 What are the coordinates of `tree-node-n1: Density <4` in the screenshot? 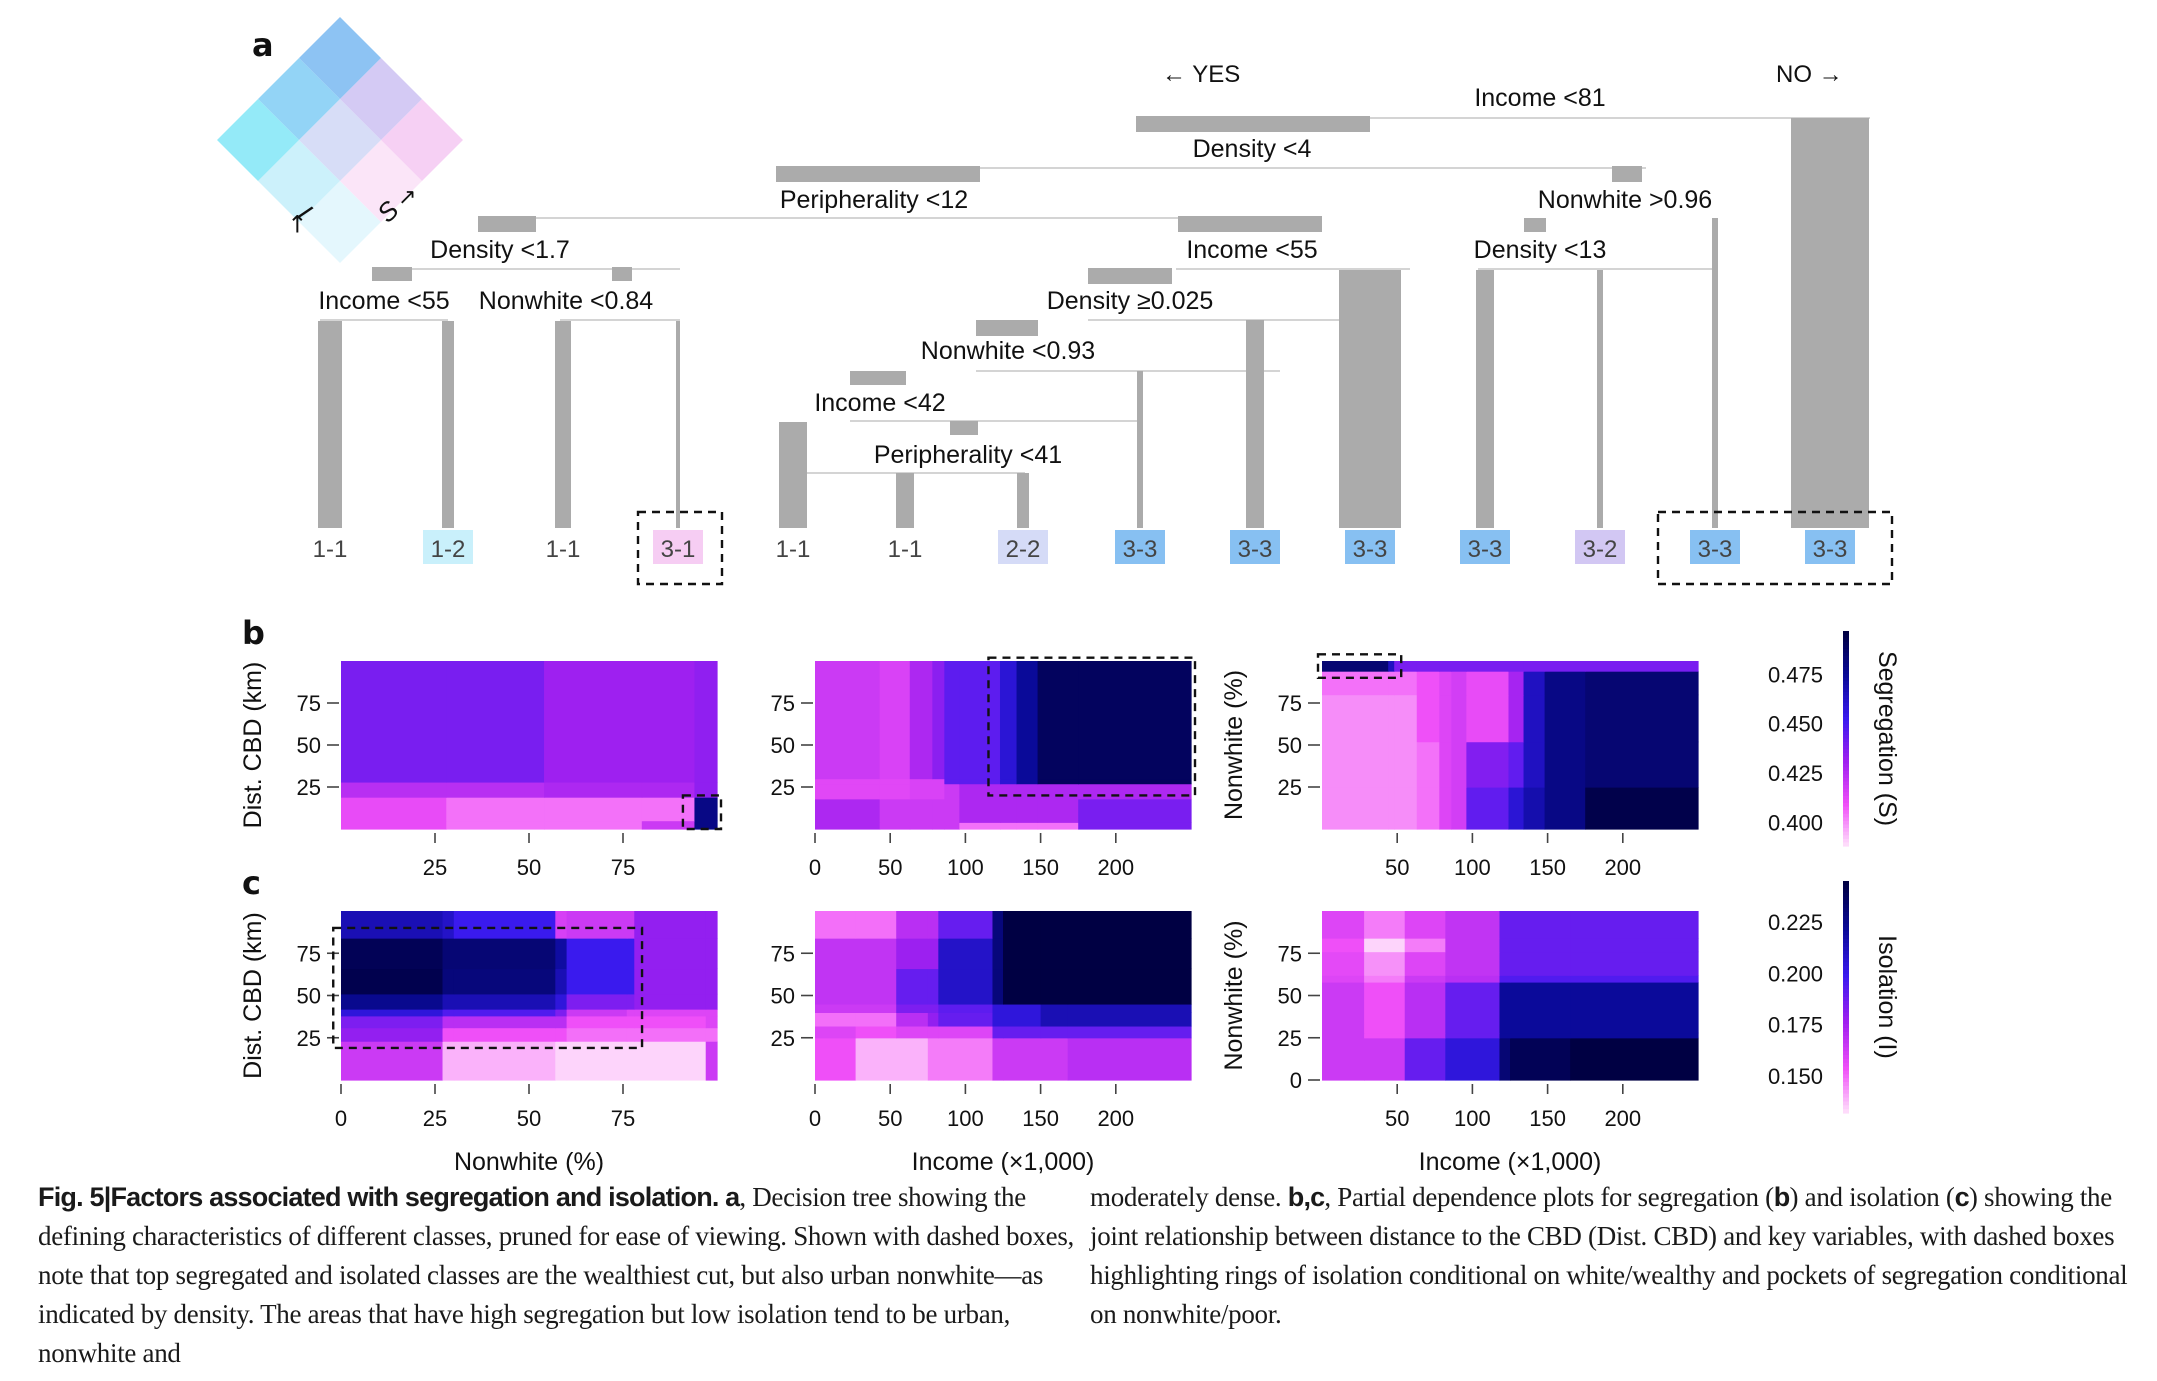 It's located at (1252, 149).